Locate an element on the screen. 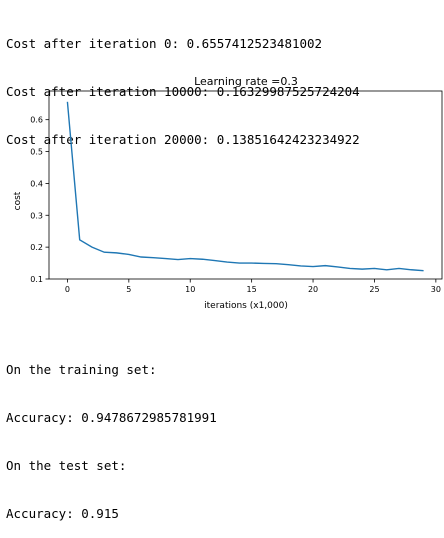  x-axis: 0 5 10 15 20 25 30 is located at coordinates (253, 286).